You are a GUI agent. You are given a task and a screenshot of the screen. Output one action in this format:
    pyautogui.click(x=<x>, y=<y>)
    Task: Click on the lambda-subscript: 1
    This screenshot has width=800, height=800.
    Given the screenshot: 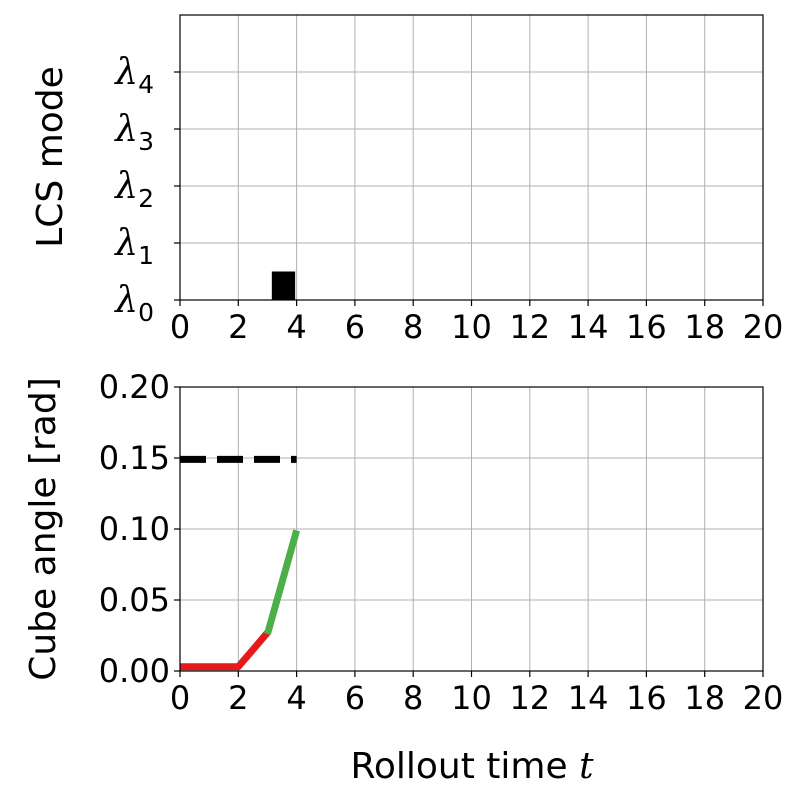 What is the action you would take?
    pyautogui.click(x=146, y=255)
    